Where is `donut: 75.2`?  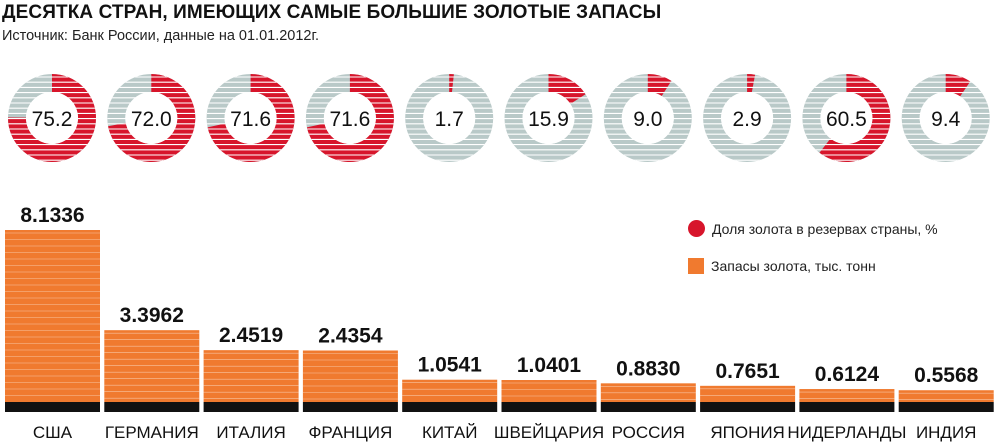
donut: 75.2 is located at coordinates (52, 118).